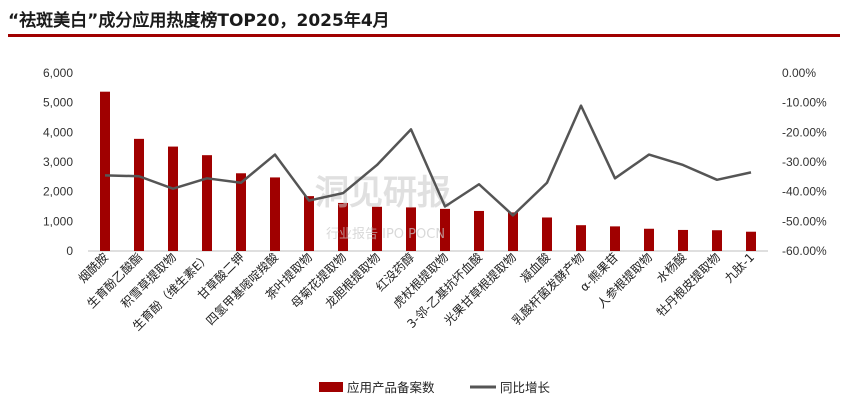  What do you see at coordinates (58, 132) in the screenshot?
I see `left-tick-label: 4,000` at bounding box center [58, 132].